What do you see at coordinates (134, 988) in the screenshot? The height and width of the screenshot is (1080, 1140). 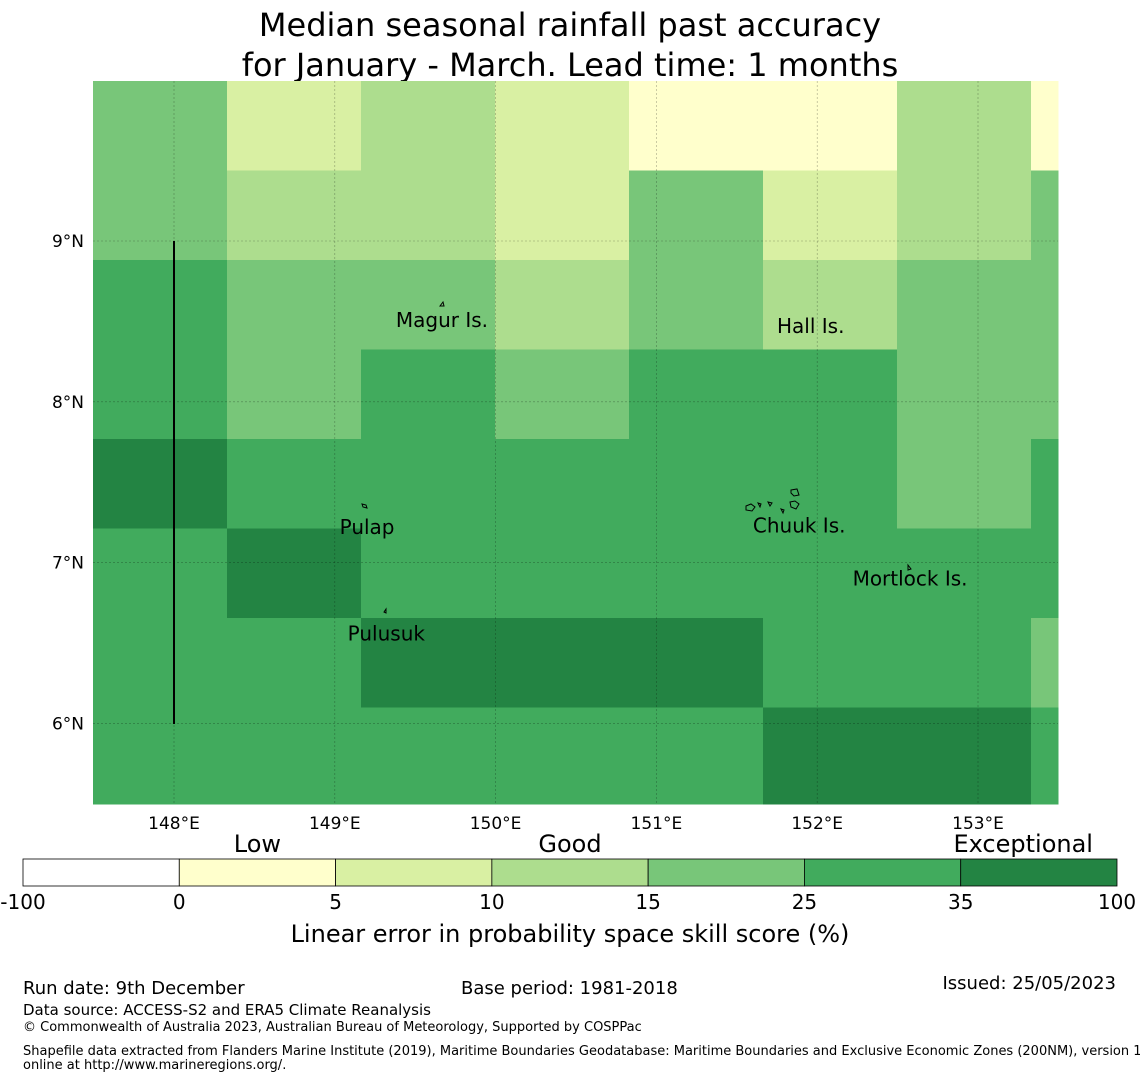 I see `run-date: Run date: 9th December` at bounding box center [134, 988].